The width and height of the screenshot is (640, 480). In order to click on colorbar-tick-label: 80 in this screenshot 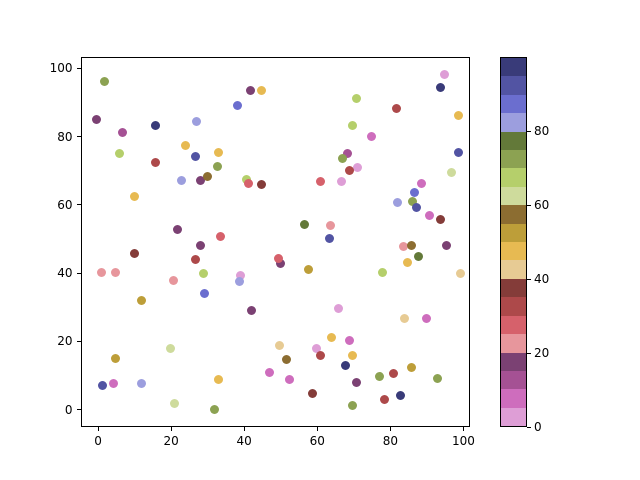, I will do `click(542, 131)`.